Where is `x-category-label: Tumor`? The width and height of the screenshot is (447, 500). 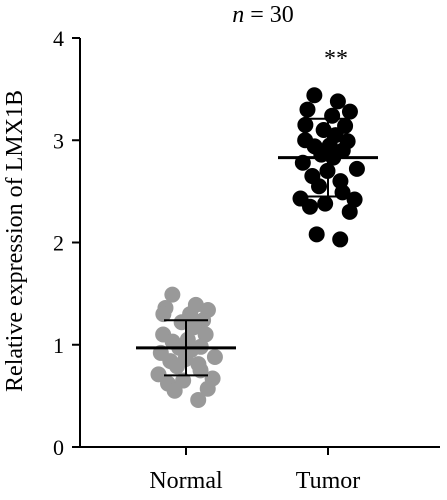 x-category-label: Tumor is located at coordinates (328, 481).